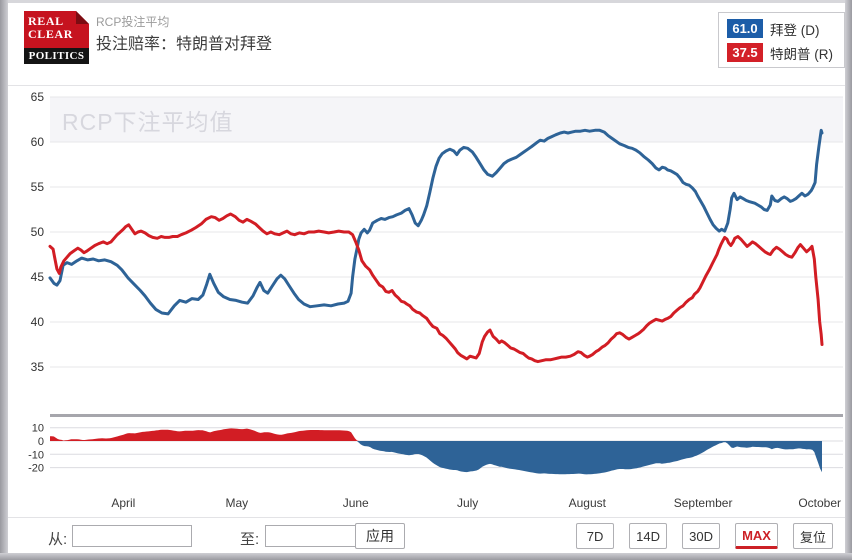 This screenshot has width=852, height=560. What do you see at coordinates (426, 44) in the screenshot?
I see `header: REAL CLEAR POLITICS RCP投注平均 投注赔率：特朗普对拜登` at bounding box center [426, 44].